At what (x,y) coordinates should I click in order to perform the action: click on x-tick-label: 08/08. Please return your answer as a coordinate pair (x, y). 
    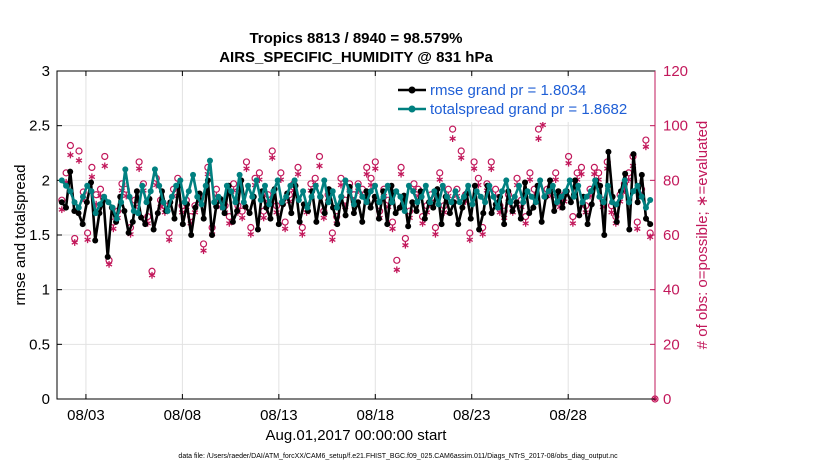
    Looking at the image, I should click on (183, 415).